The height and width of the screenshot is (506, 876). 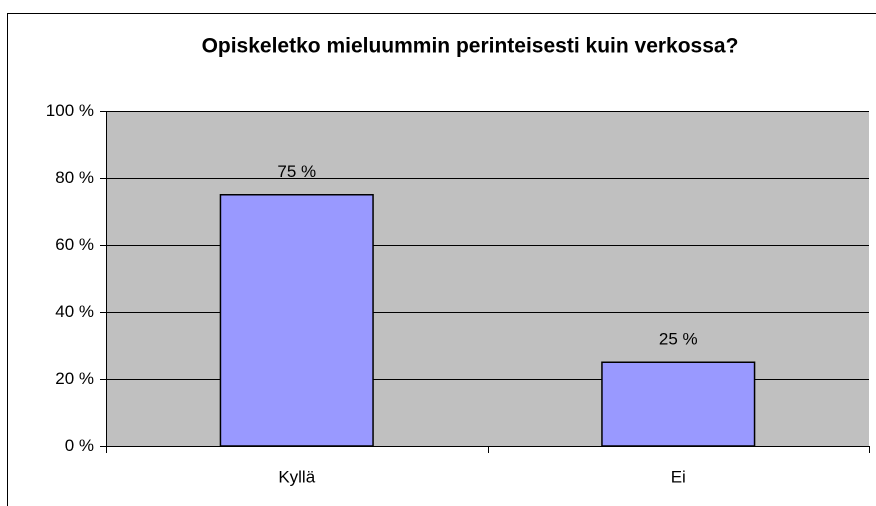 What do you see at coordinates (296, 476) in the screenshot?
I see `x-tick-label: Kyllä` at bounding box center [296, 476].